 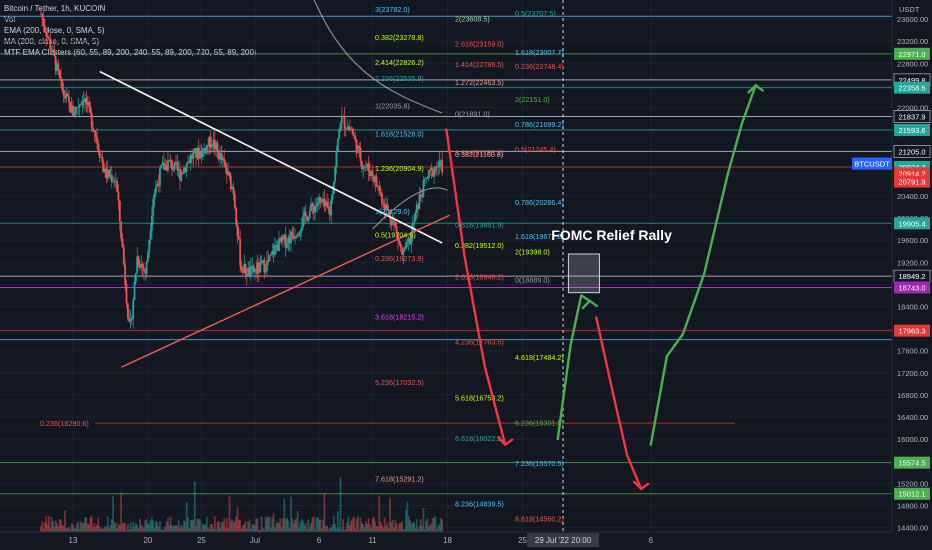 I want to click on time-tick-label: 20, so click(x=147, y=540).